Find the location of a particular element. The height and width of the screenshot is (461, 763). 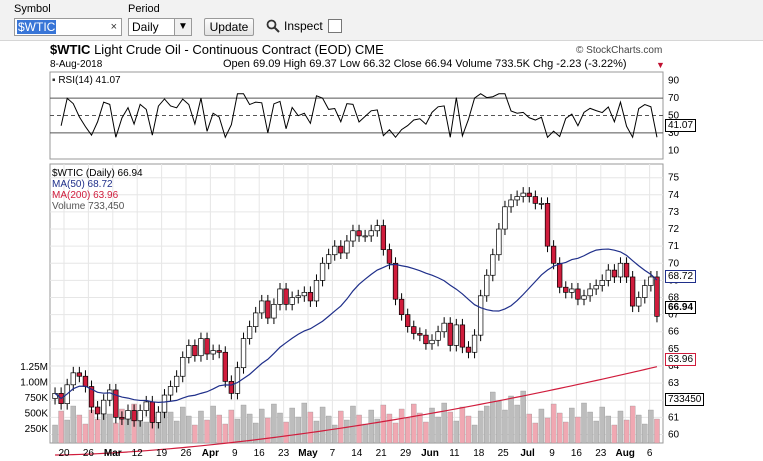

legend-ma200: MA(200) 63.96 is located at coordinates (85, 195).